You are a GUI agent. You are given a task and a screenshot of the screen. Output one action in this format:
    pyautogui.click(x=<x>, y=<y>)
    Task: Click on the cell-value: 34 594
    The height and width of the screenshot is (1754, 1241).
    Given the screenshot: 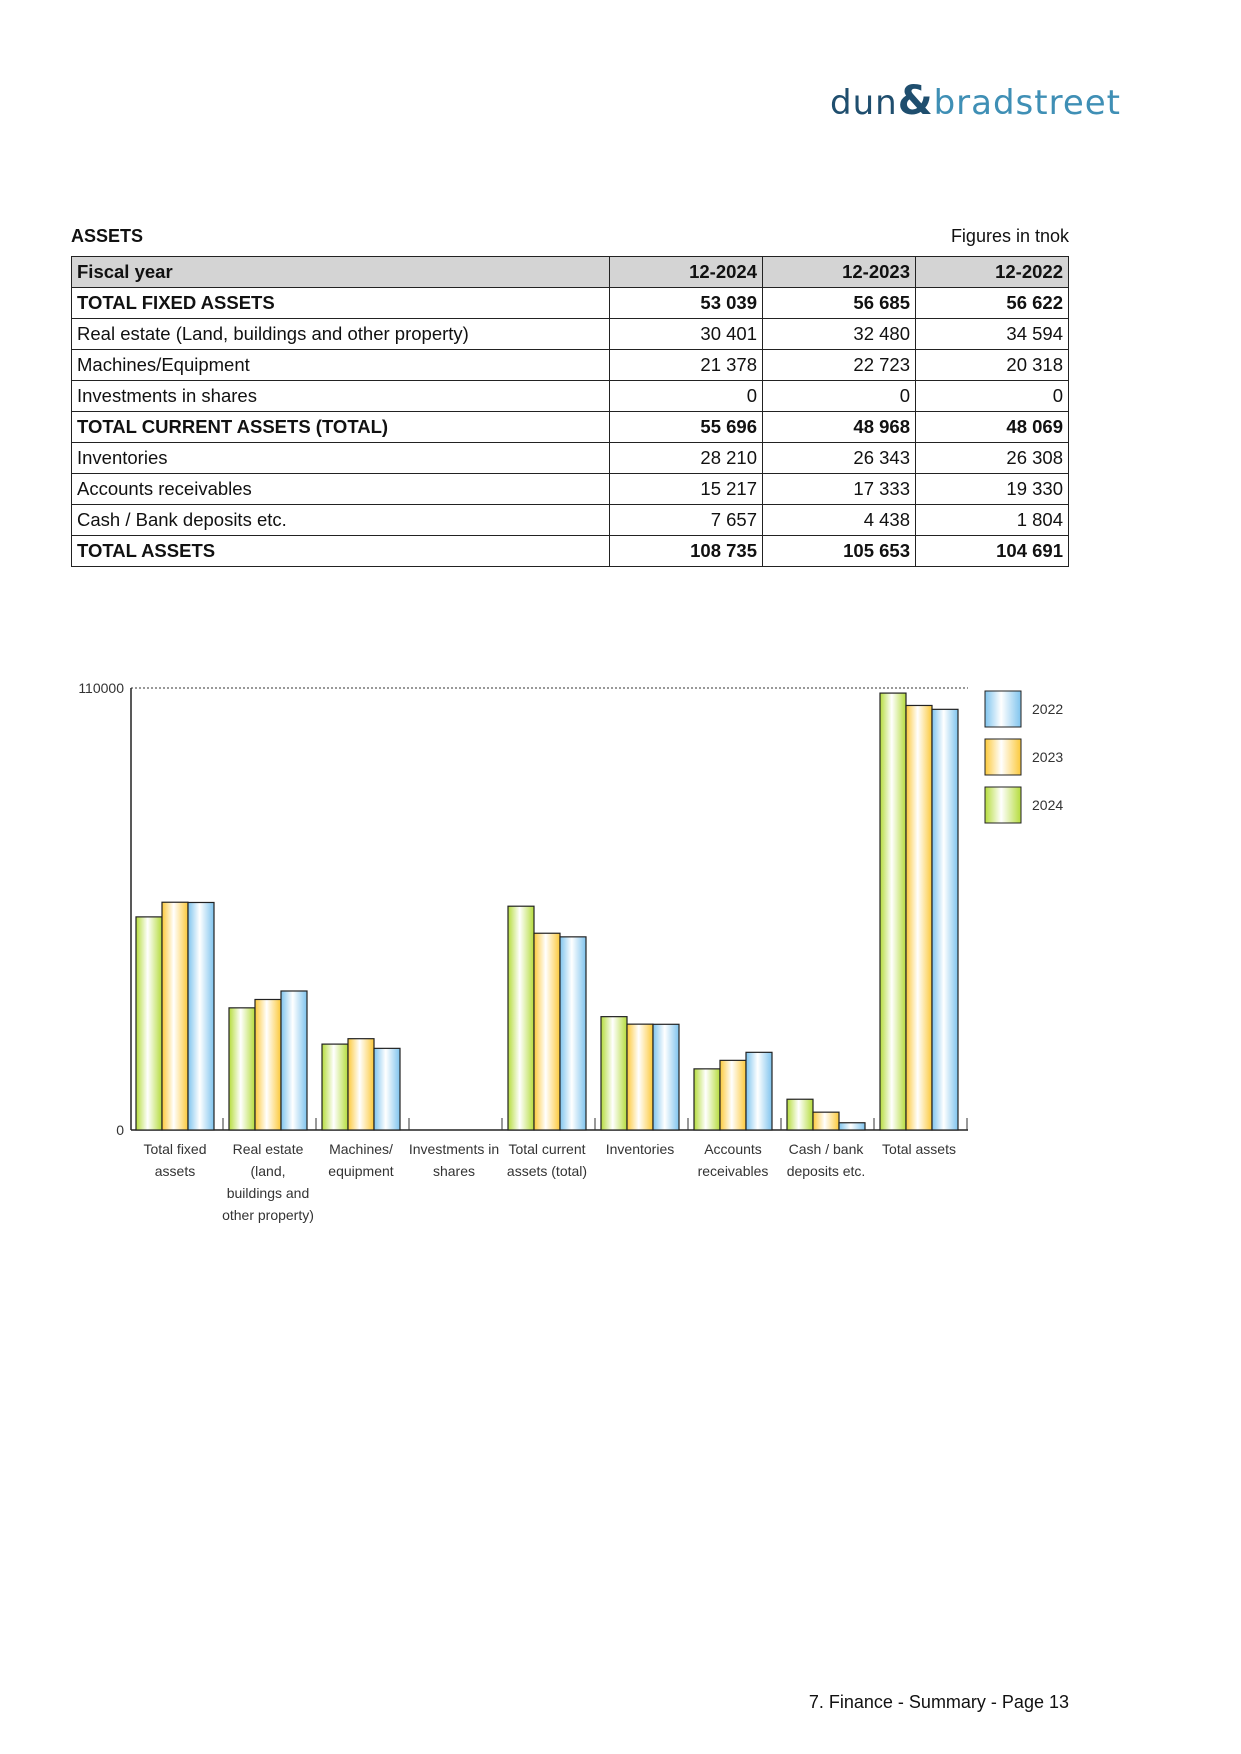 What is the action you would take?
    pyautogui.click(x=992, y=334)
    